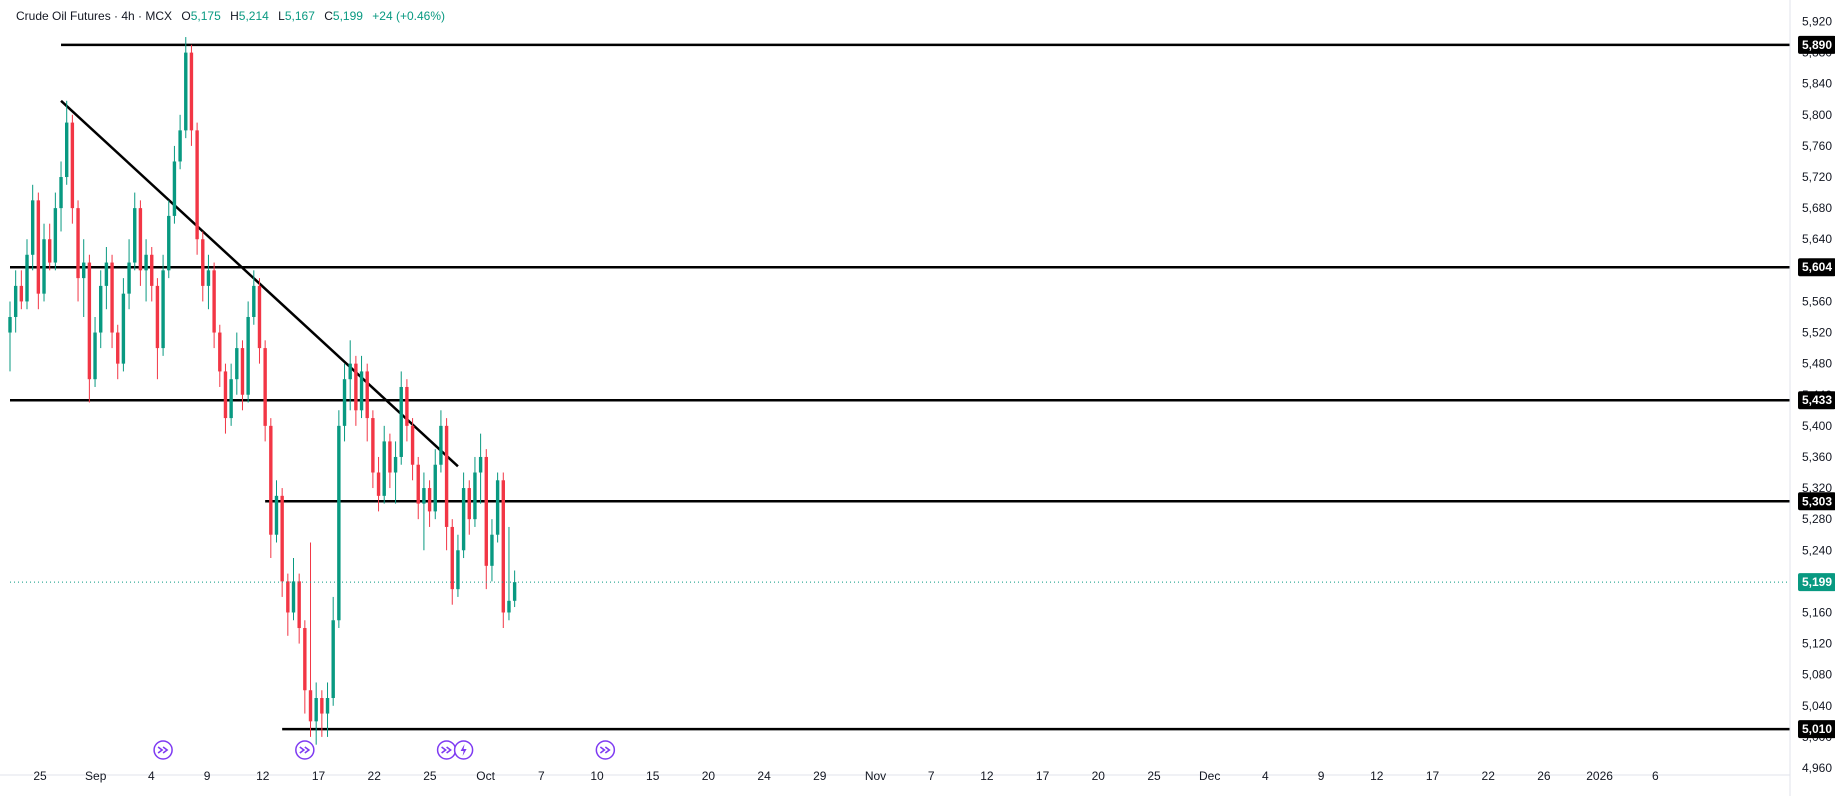 This screenshot has width=1835, height=801. Describe the element at coordinates (1817, 333) in the screenshot. I see `y-tick-label: 5,520` at that location.